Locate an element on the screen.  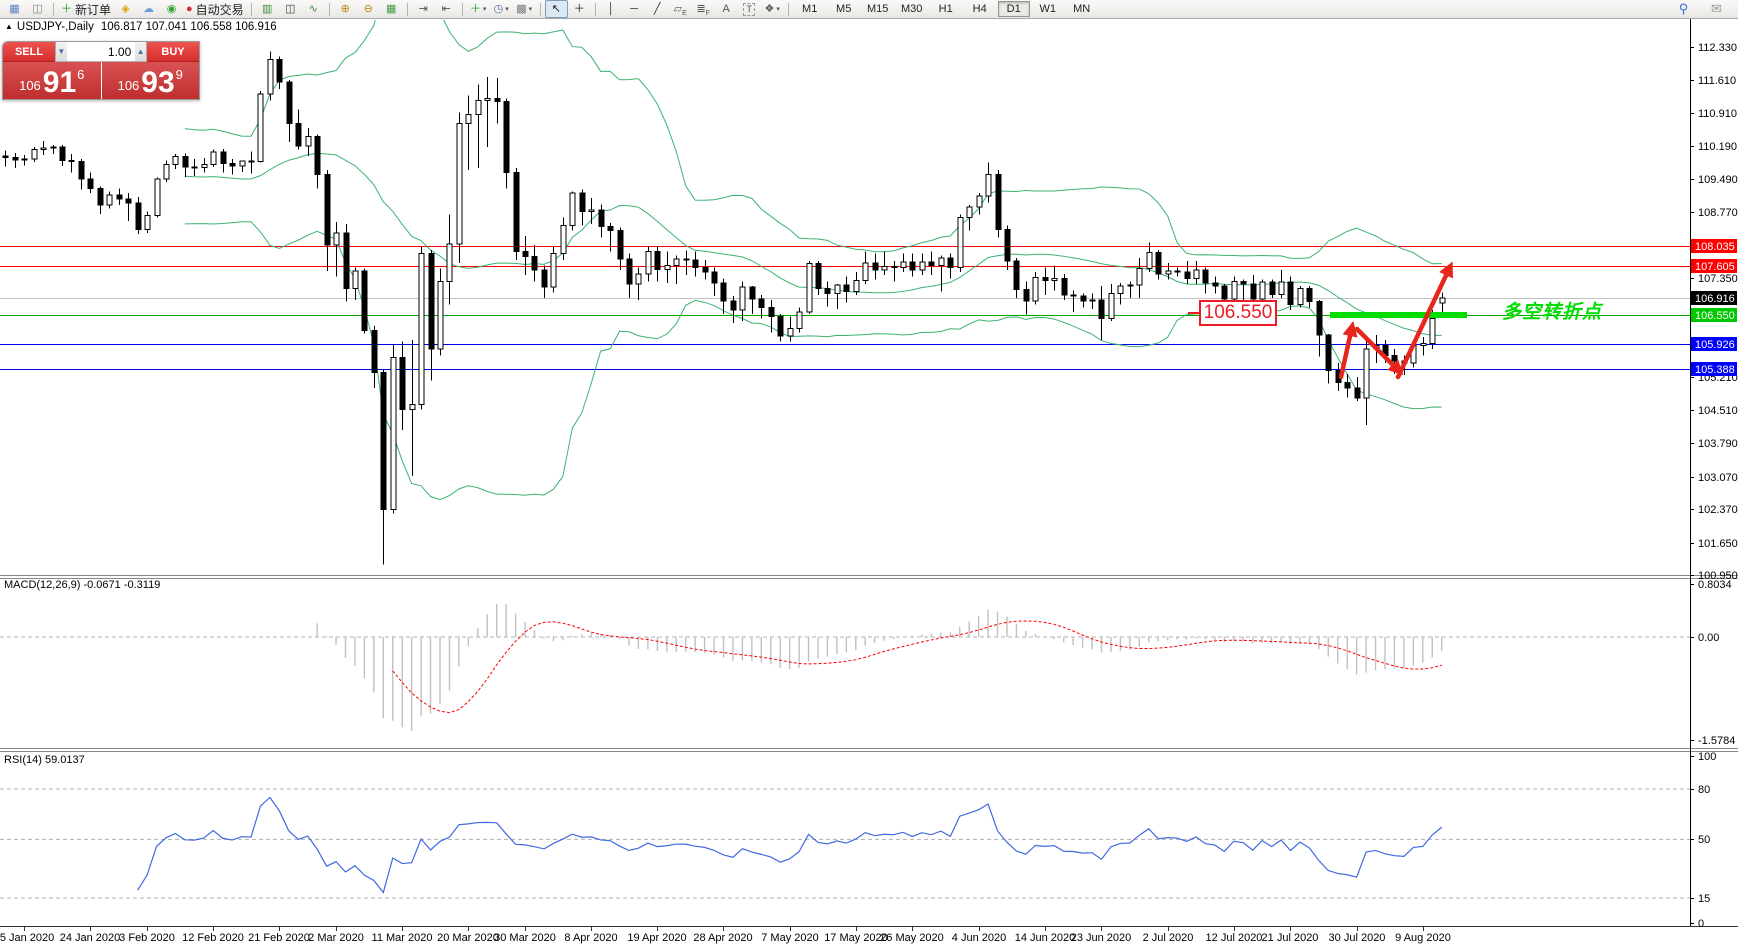
rsi-indicator-label: RSI(14) 59.0137 is located at coordinates (44, 760).